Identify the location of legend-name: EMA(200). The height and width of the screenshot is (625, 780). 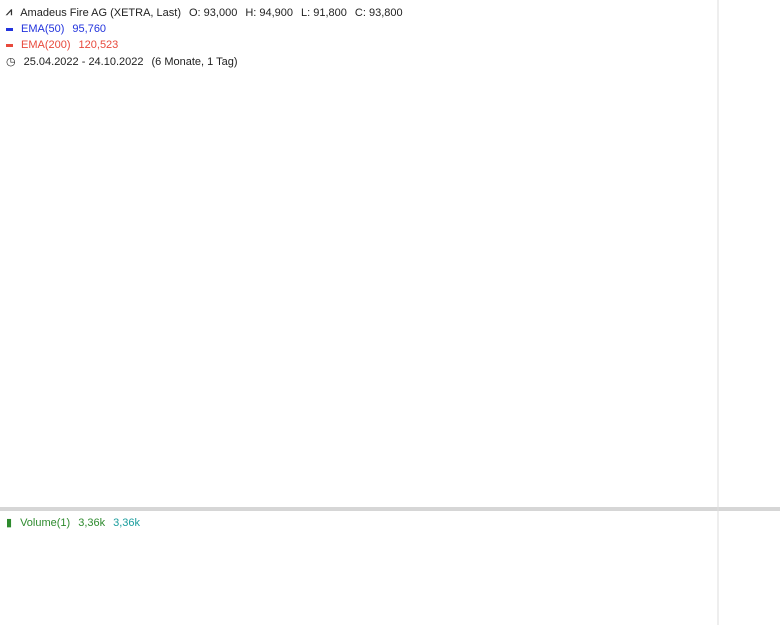
(46, 45).